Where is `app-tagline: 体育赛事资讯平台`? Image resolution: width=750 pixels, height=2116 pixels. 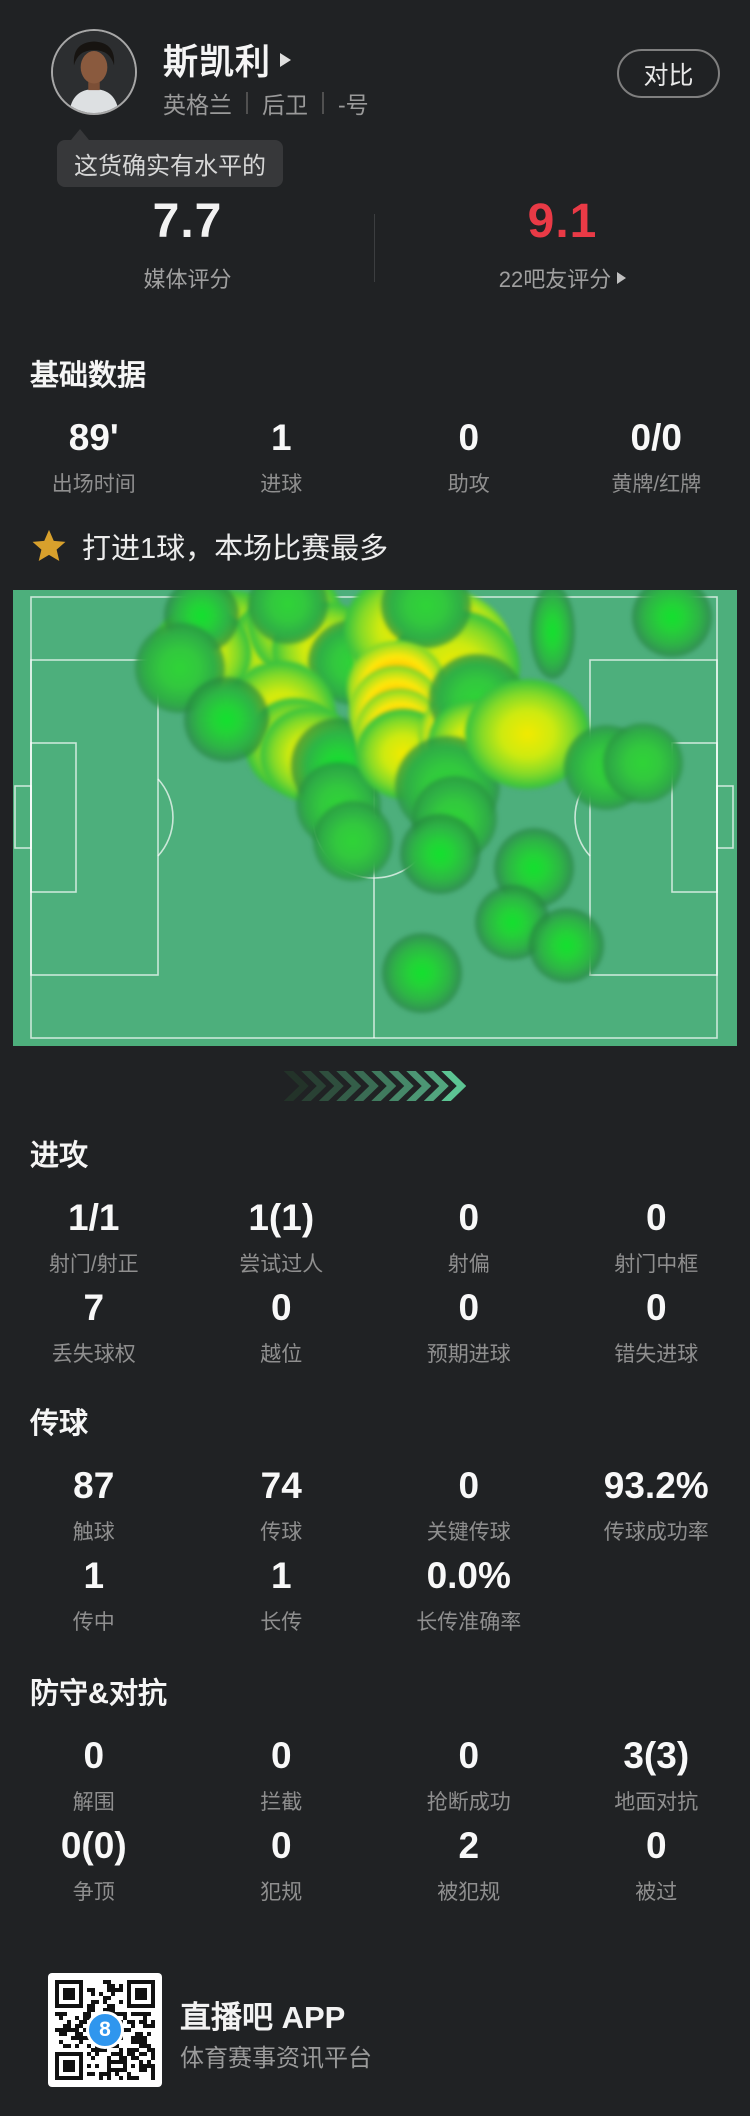
app-tagline: 体育赛事资讯平台 is located at coordinates (276, 2058).